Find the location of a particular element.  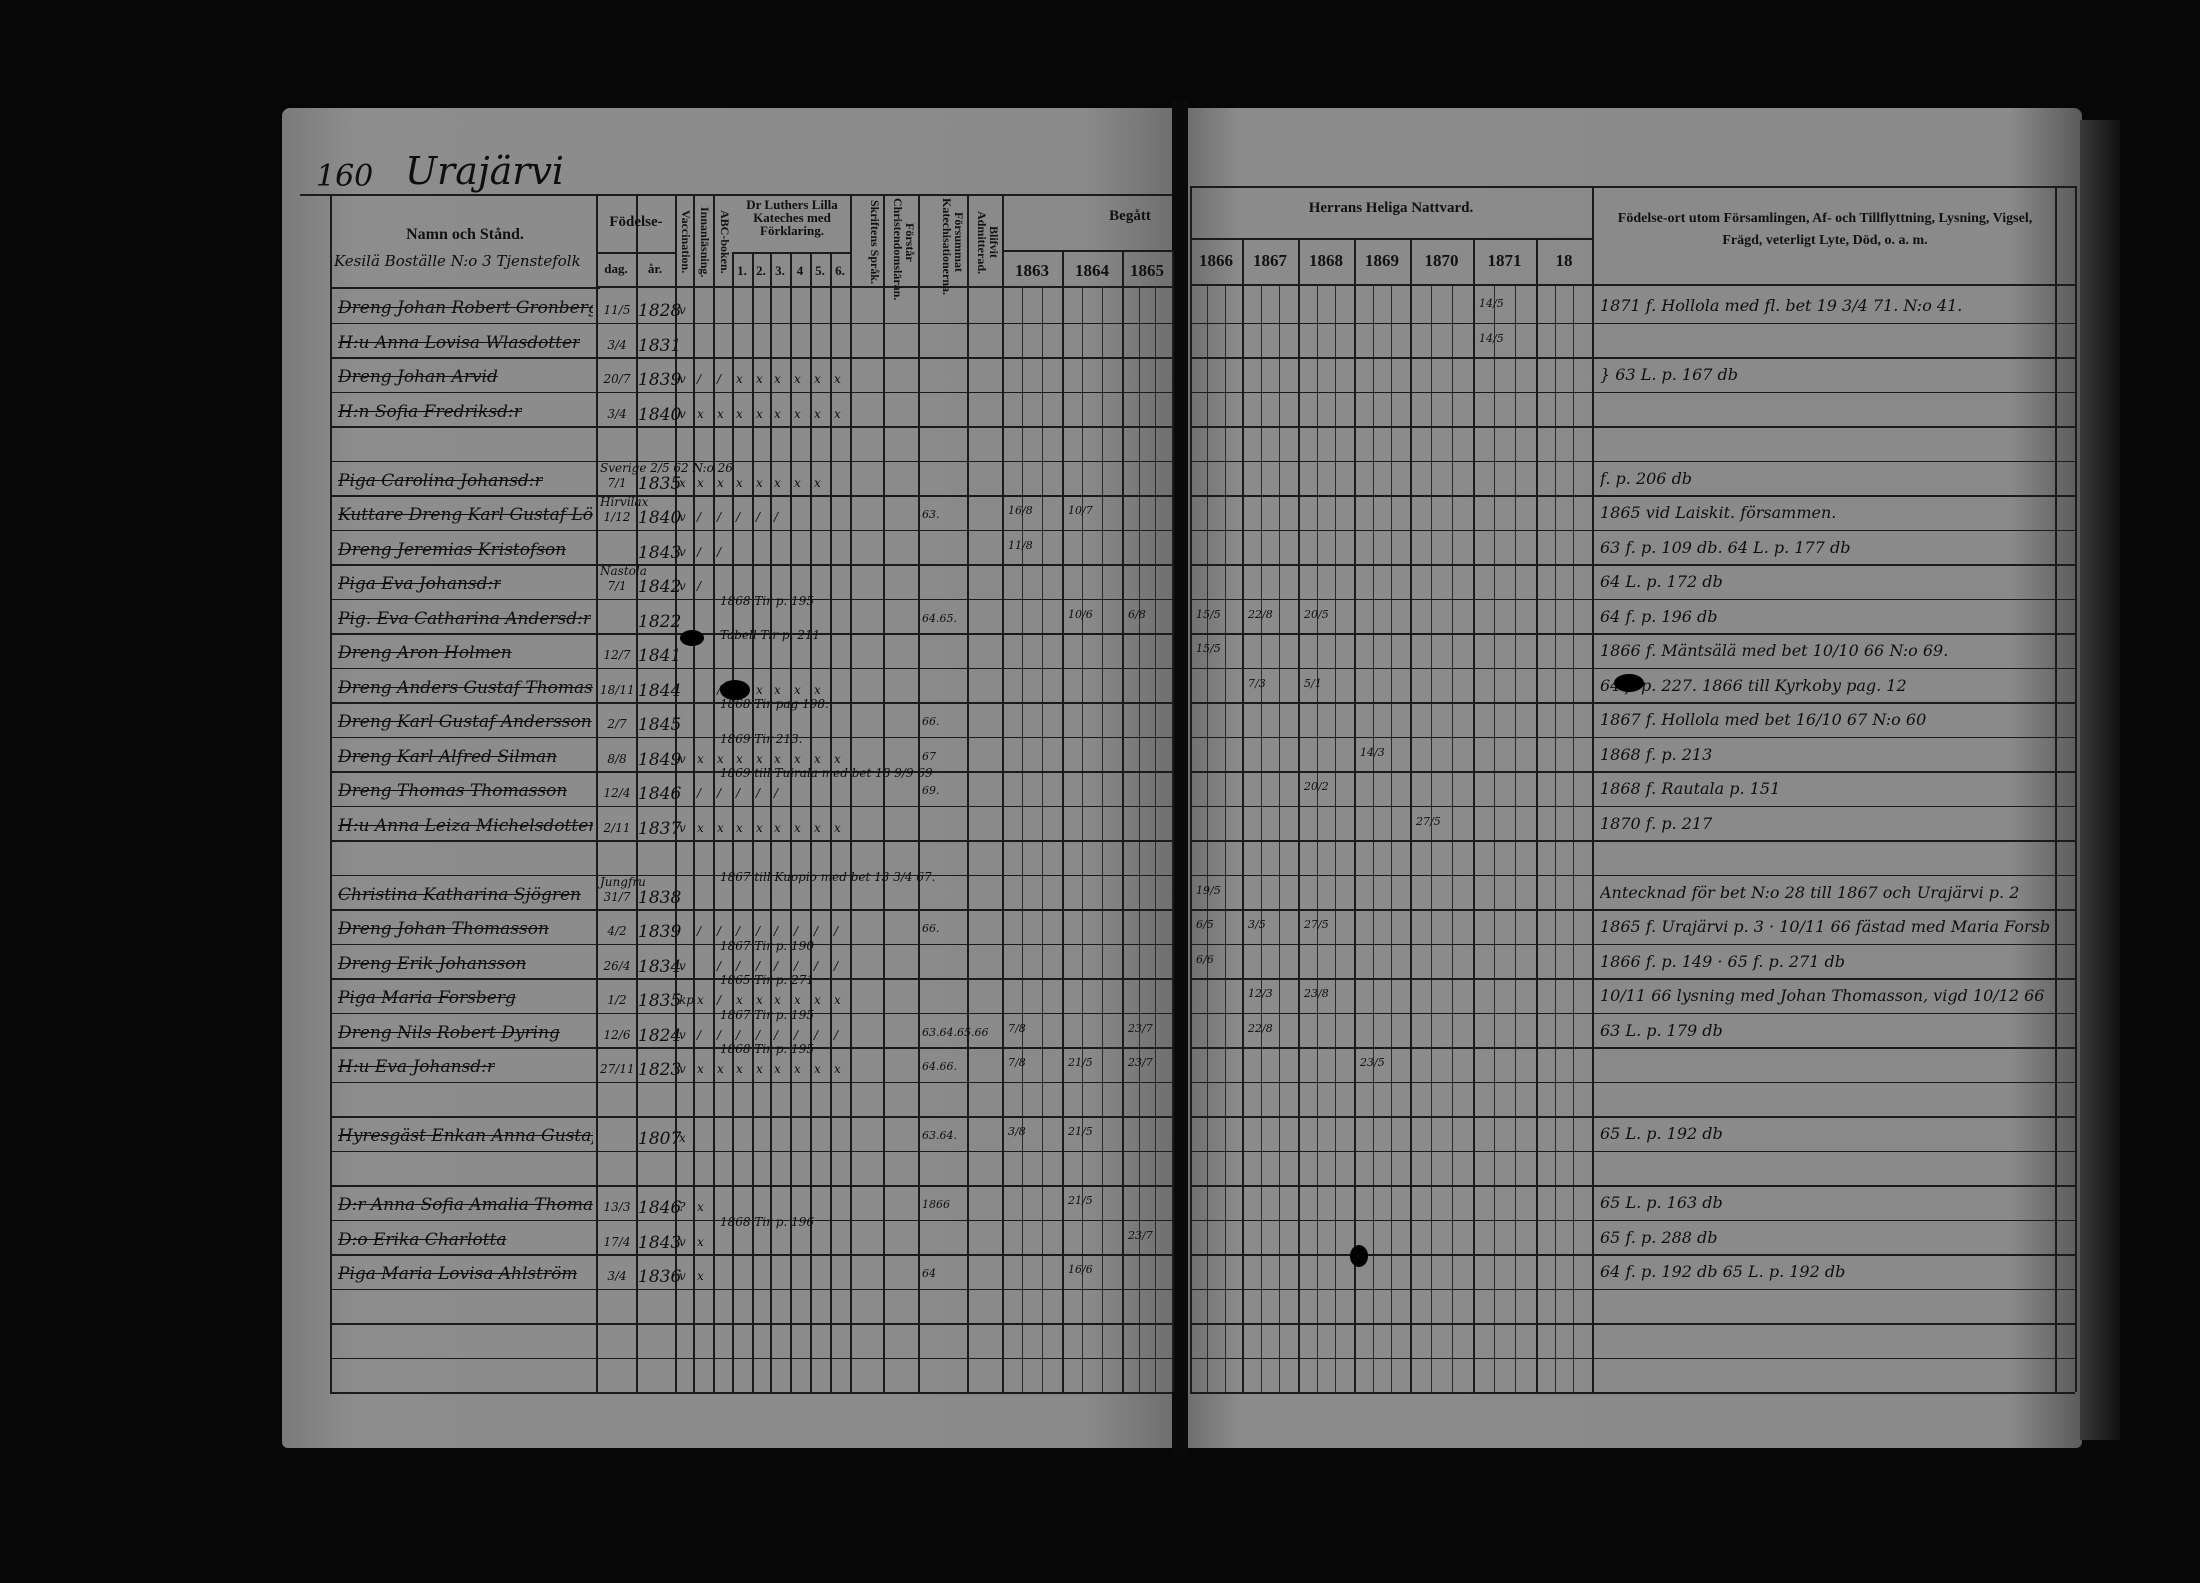

row-note: 1866 f. p. 149 · 65 f. p. 271 db is located at coordinates (1723, 961).